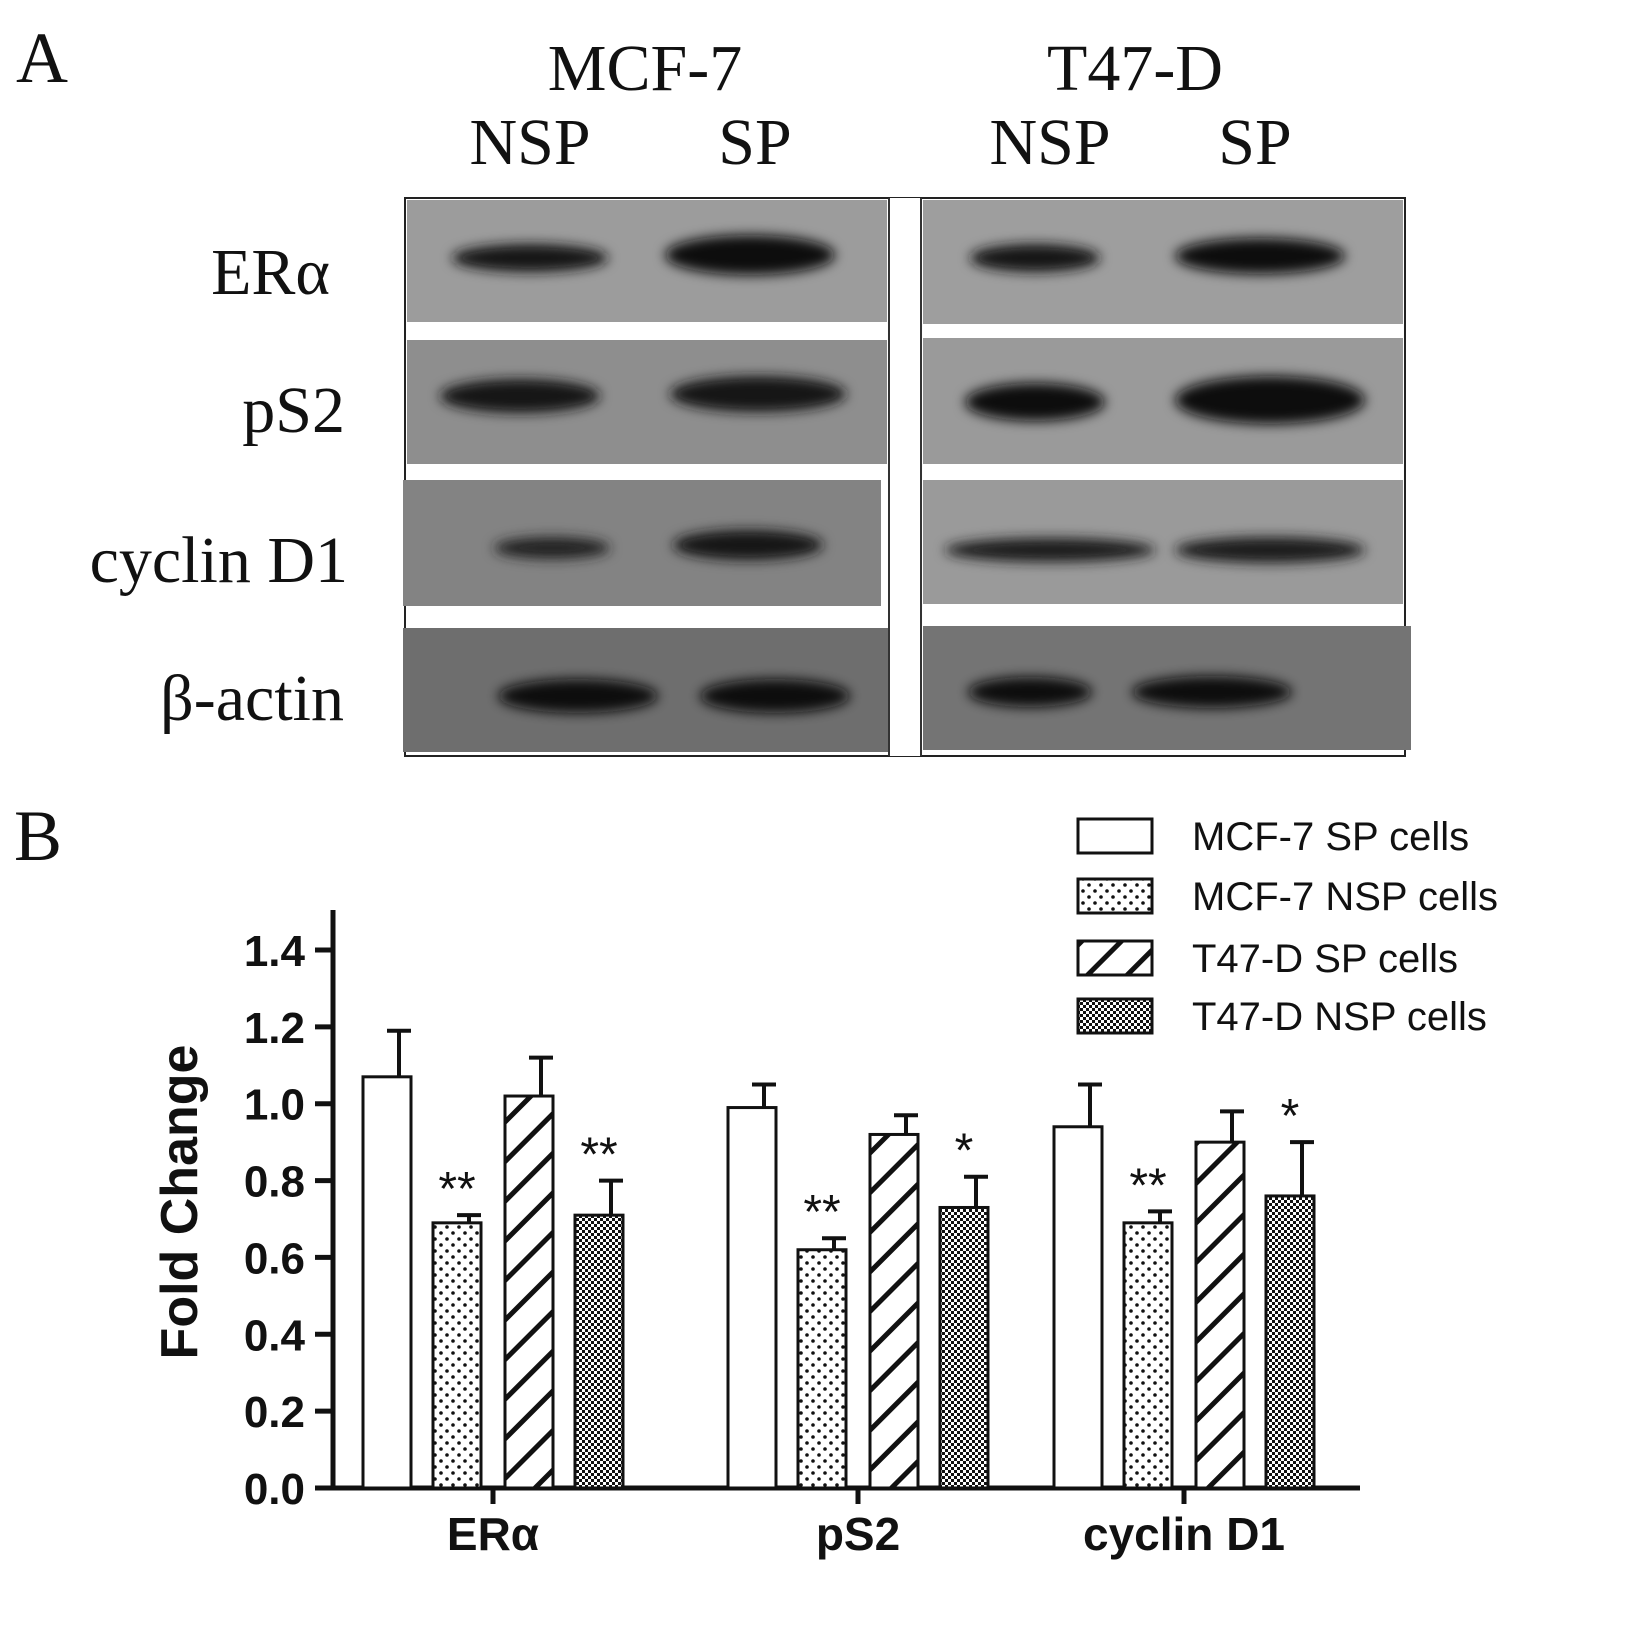 The width and height of the screenshot is (1644, 1640). Describe the element at coordinates (274, 1105) in the screenshot. I see `y-tick-label: 1.0` at that location.